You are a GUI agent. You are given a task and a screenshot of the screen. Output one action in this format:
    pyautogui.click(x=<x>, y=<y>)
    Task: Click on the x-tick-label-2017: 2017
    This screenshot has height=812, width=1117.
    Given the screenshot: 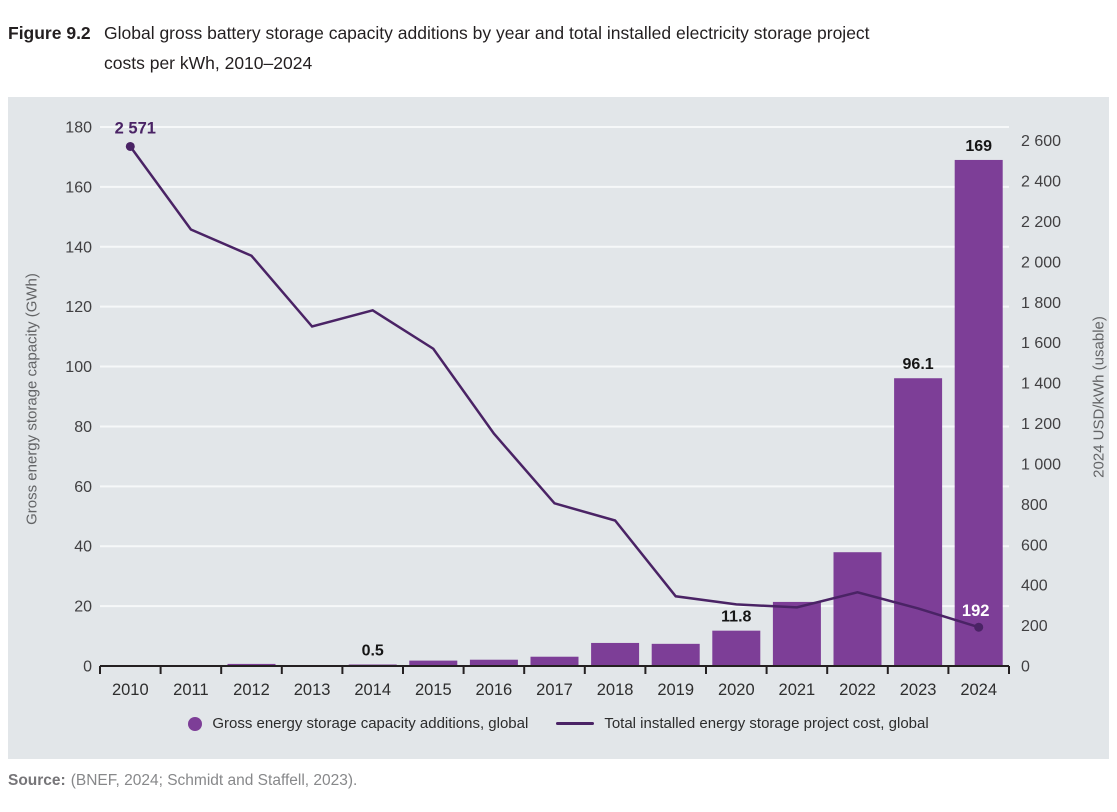 What is the action you would take?
    pyautogui.click(x=554, y=690)
    